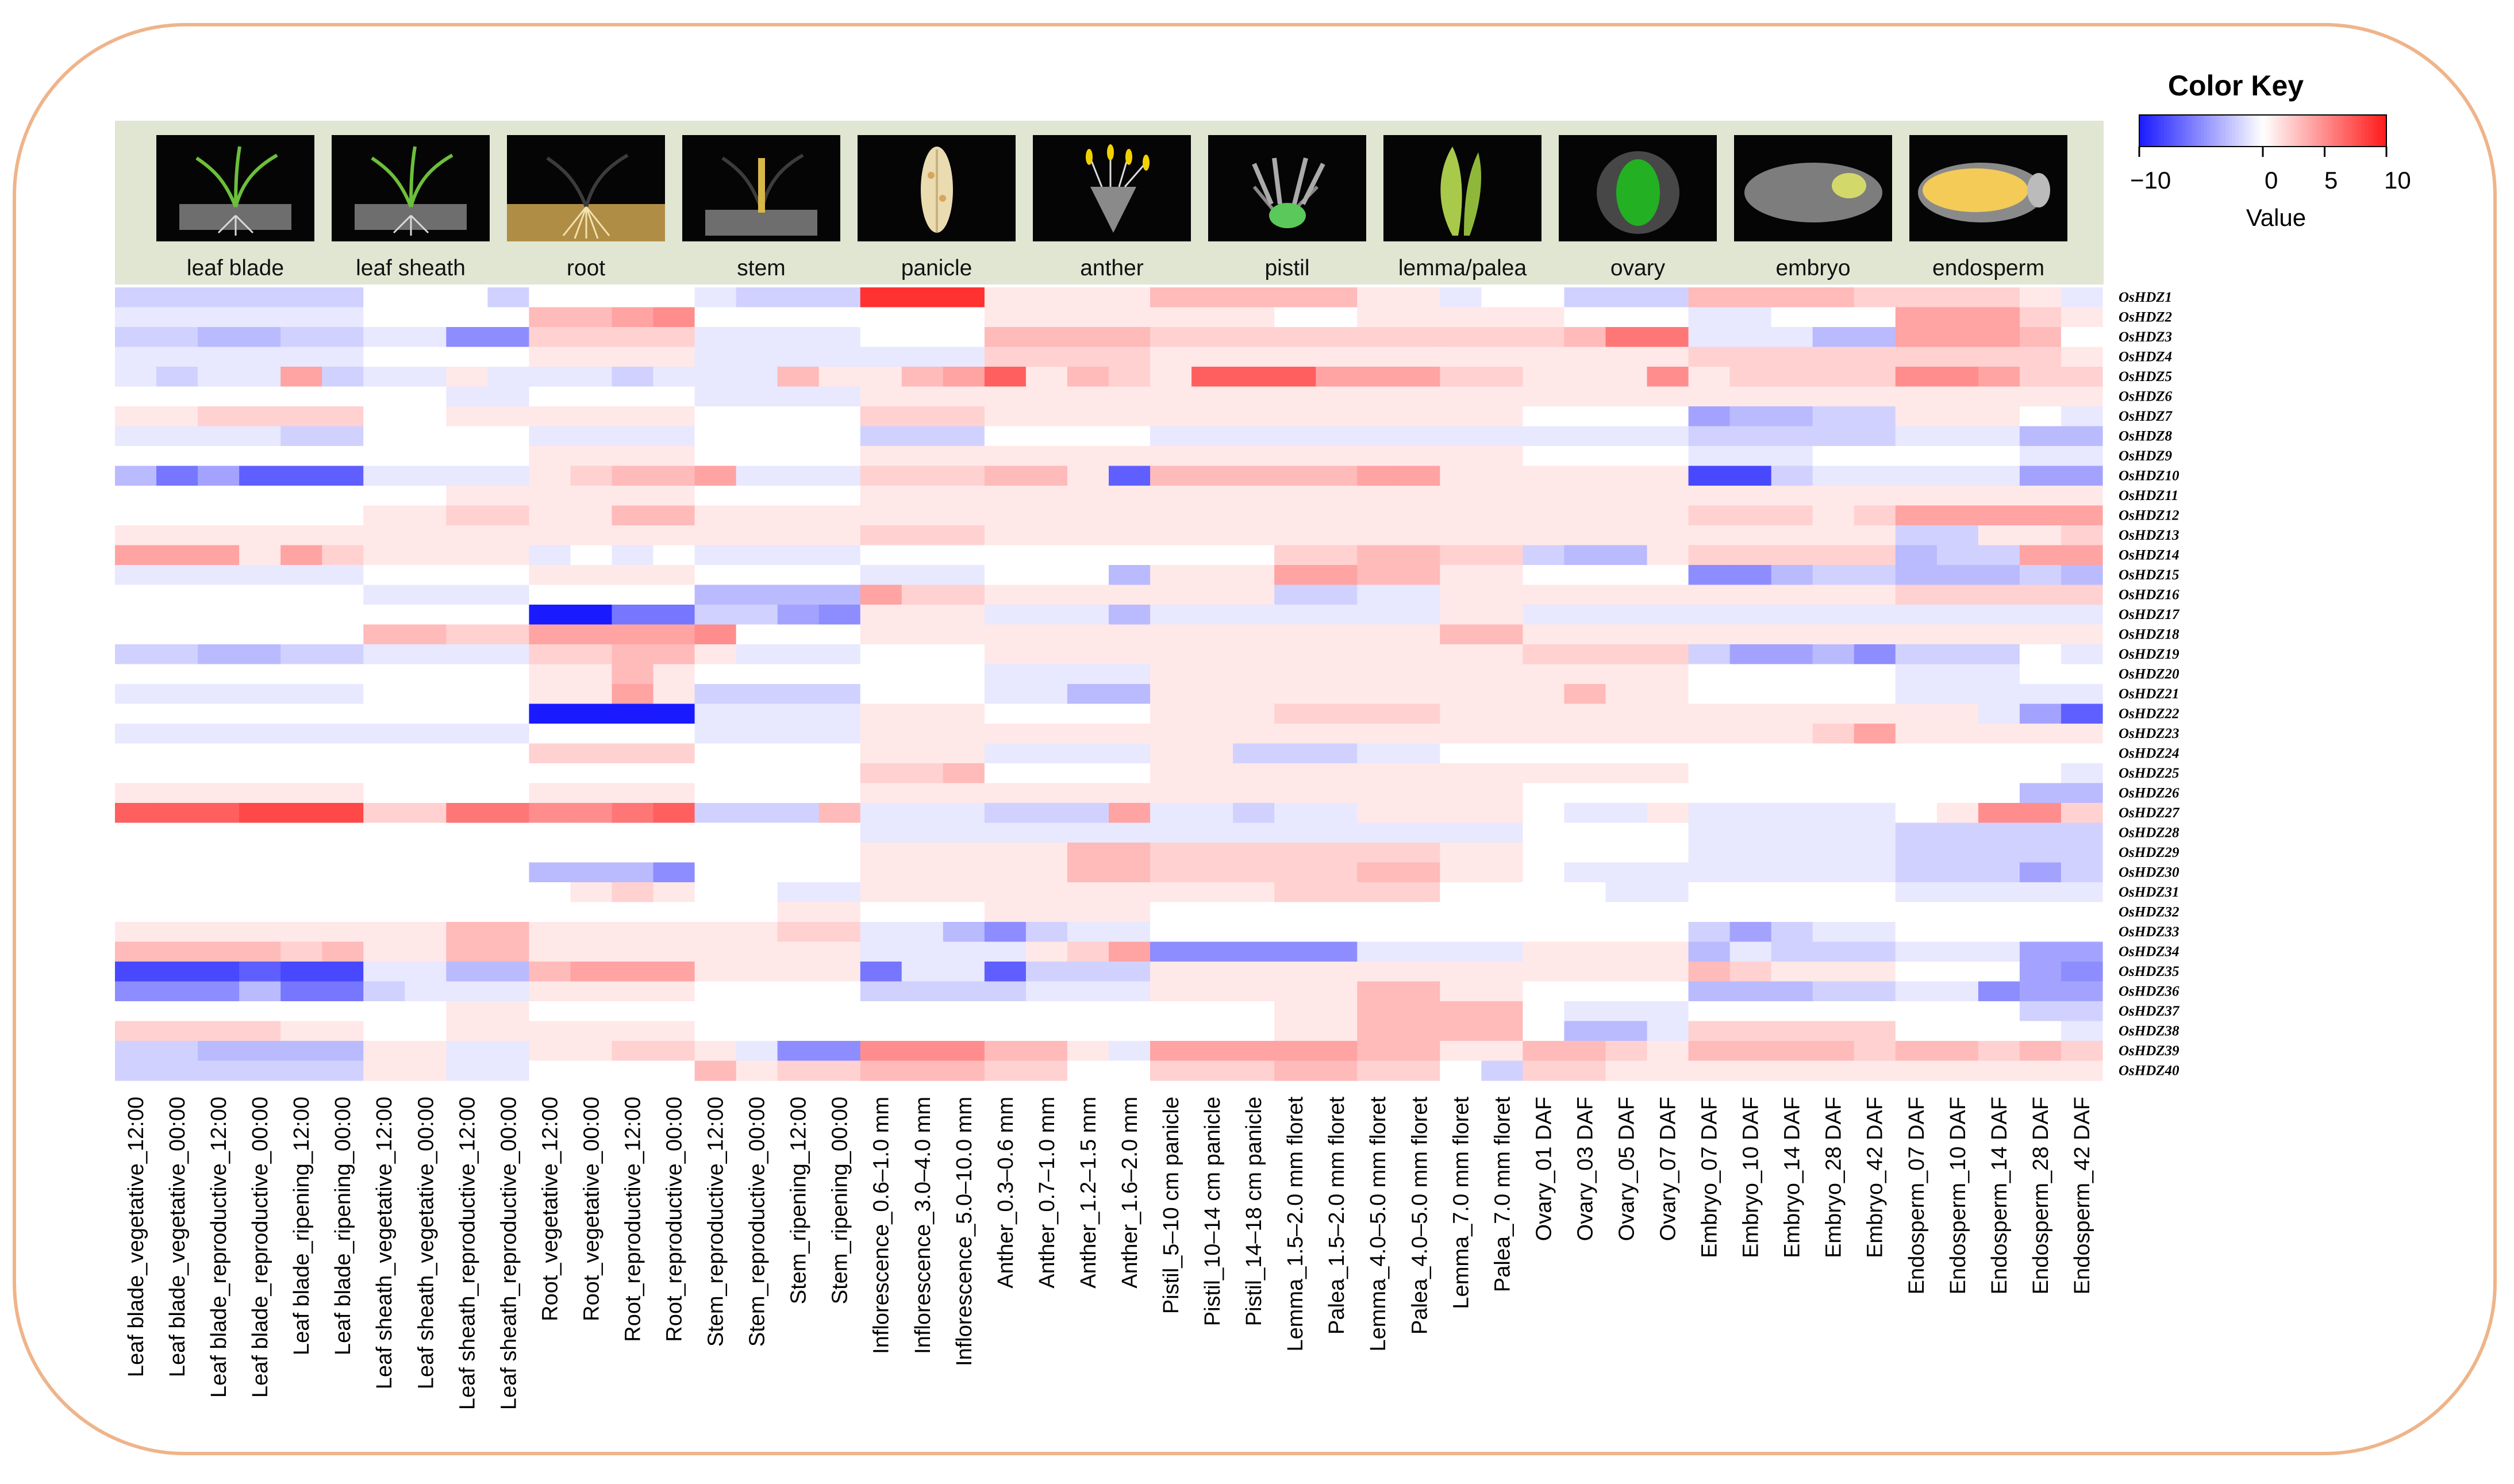 This screenshot has width=2514, height=1484. Describe the element at coordinates (2149, 694) in the screenshot. I see `gene-label: OsHDZ21` at that location.